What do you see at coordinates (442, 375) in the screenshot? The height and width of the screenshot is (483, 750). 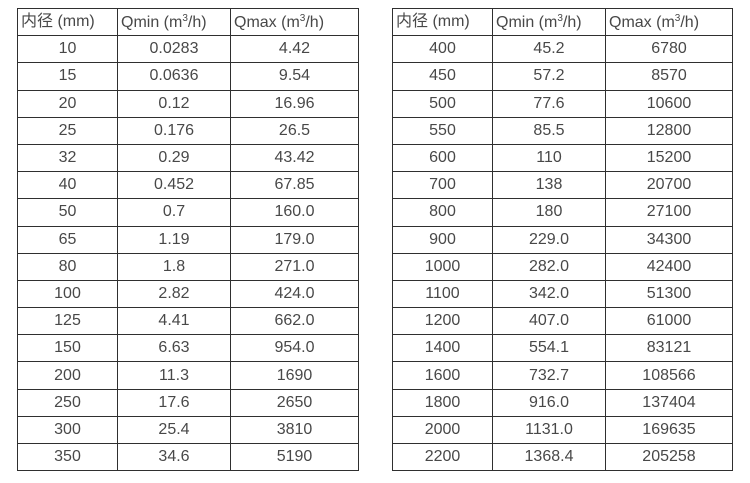 I see `table-cell: 1600` at bounding box center [442, 375].